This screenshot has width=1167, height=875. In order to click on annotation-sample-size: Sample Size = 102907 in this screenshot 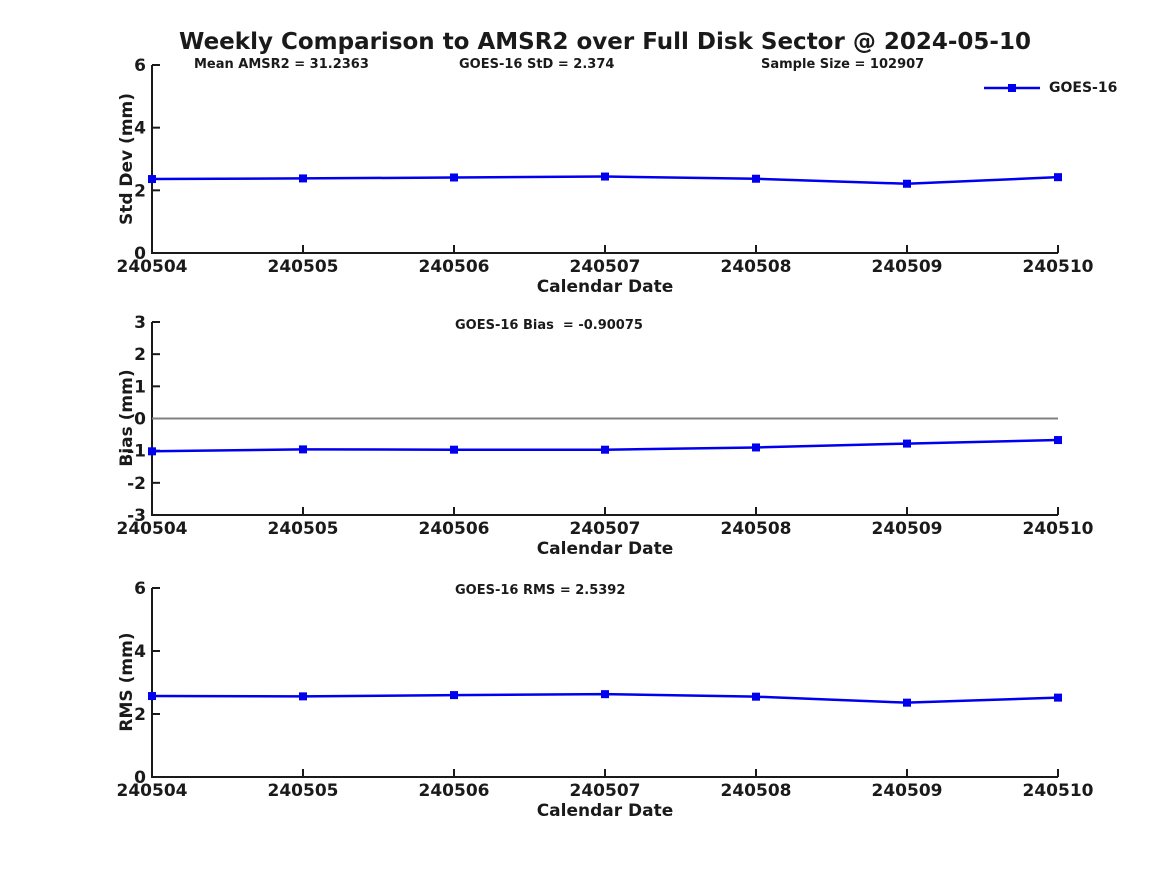, I will do `click(843, 64)`.